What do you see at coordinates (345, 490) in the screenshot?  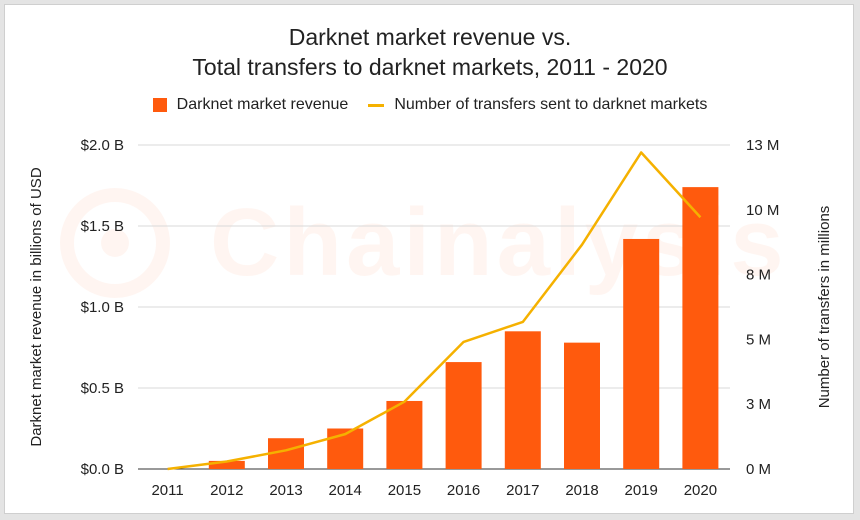 I see `x-tick-label: 2014` at bounding box center [345, 490].